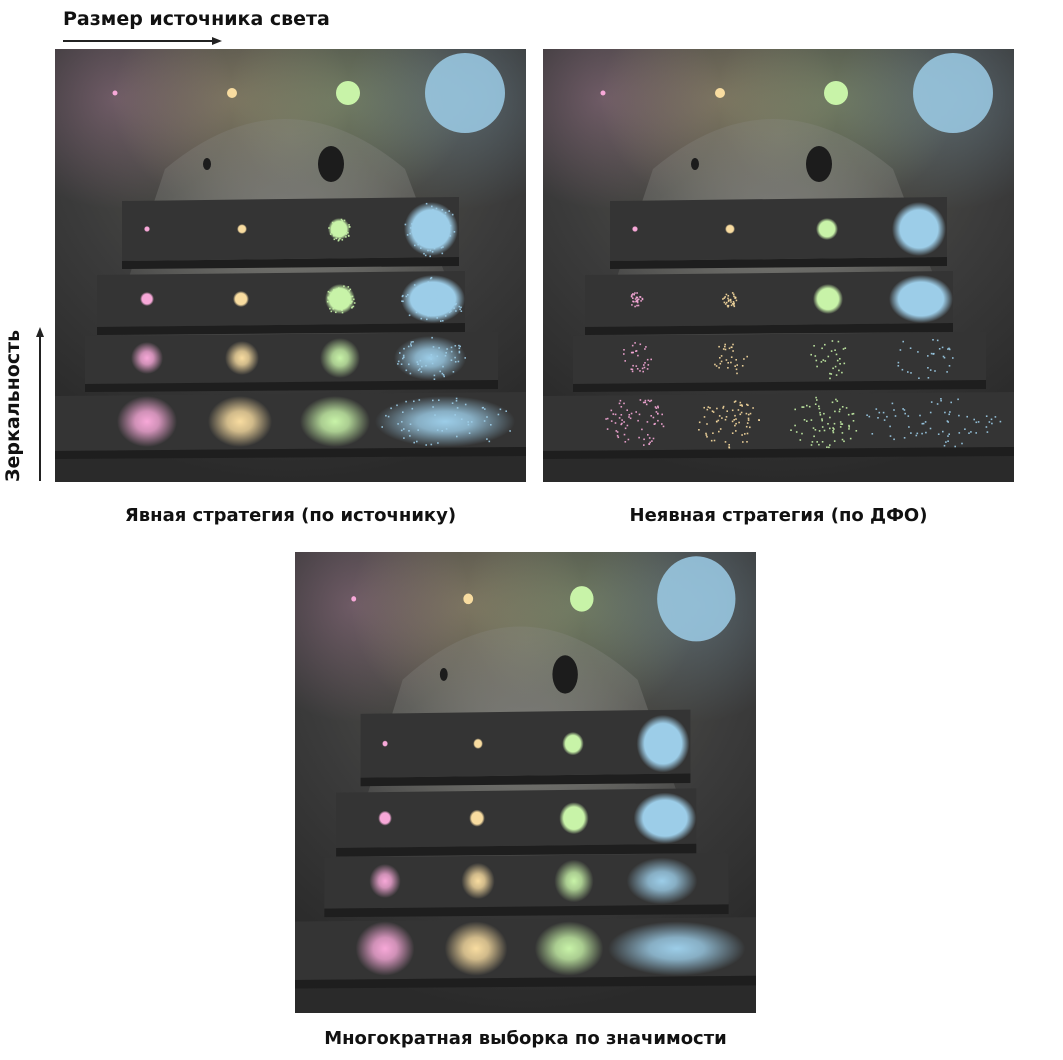  I want to click on specularity-label: Зеркальность, so click(13, 405).